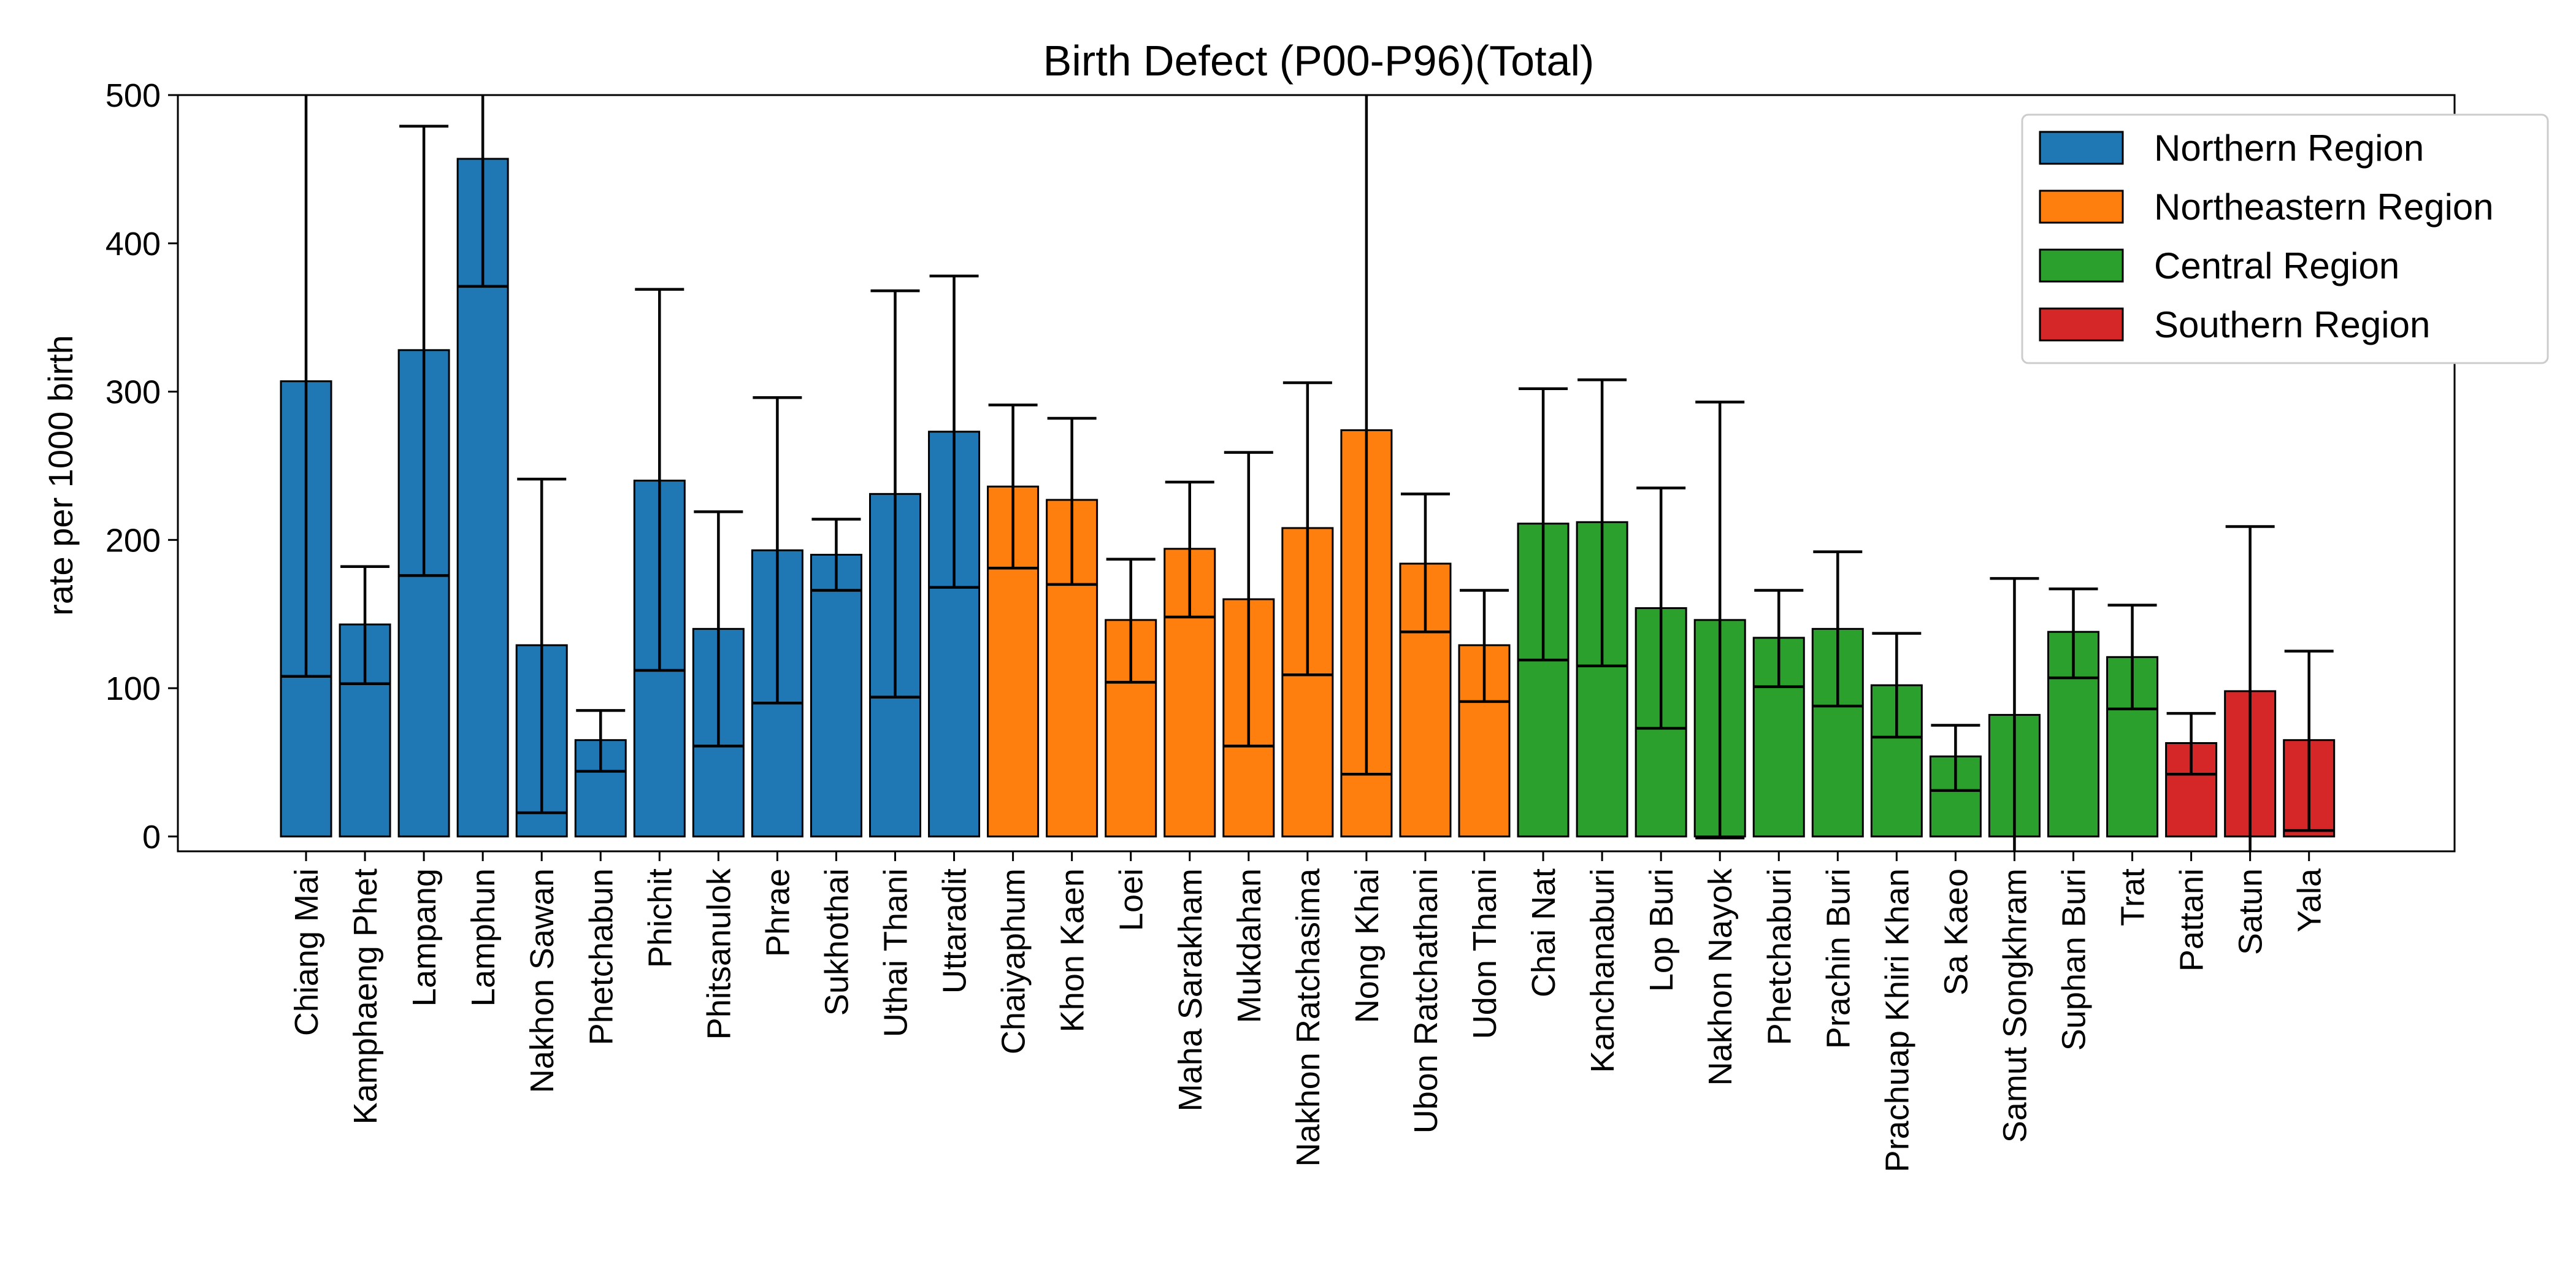 This screenshot has height=1288, width=2576. Describe the element at coordinates (1319, 61) in the screenshot. I see `chart-title: Birth Defect (P00-P96)(Total)` at that location.